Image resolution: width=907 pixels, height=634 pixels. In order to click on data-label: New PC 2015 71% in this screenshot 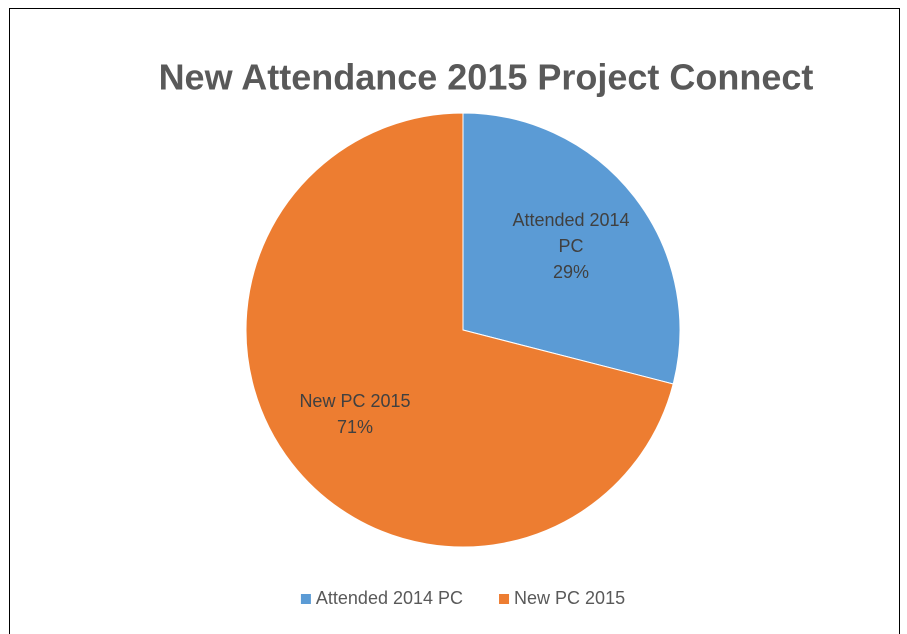, I will do `click(355, 414)`.